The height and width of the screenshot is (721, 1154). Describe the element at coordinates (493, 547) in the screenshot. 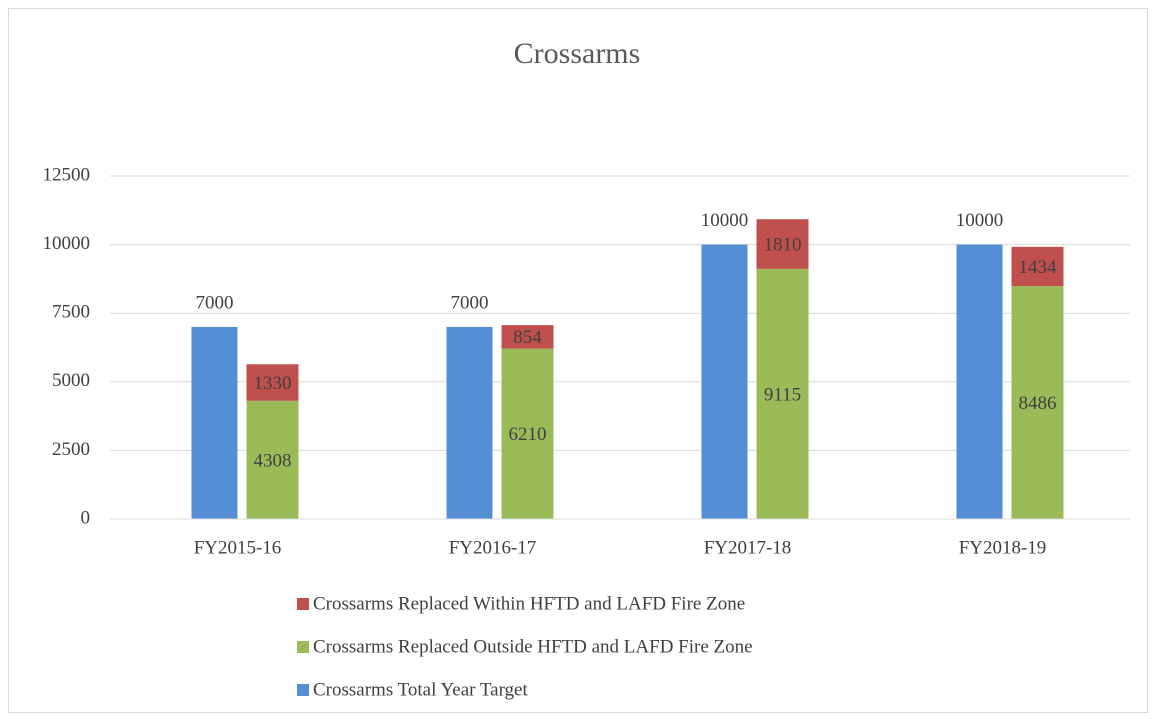

I see `x-tick-label: FY2016-17` at that location.